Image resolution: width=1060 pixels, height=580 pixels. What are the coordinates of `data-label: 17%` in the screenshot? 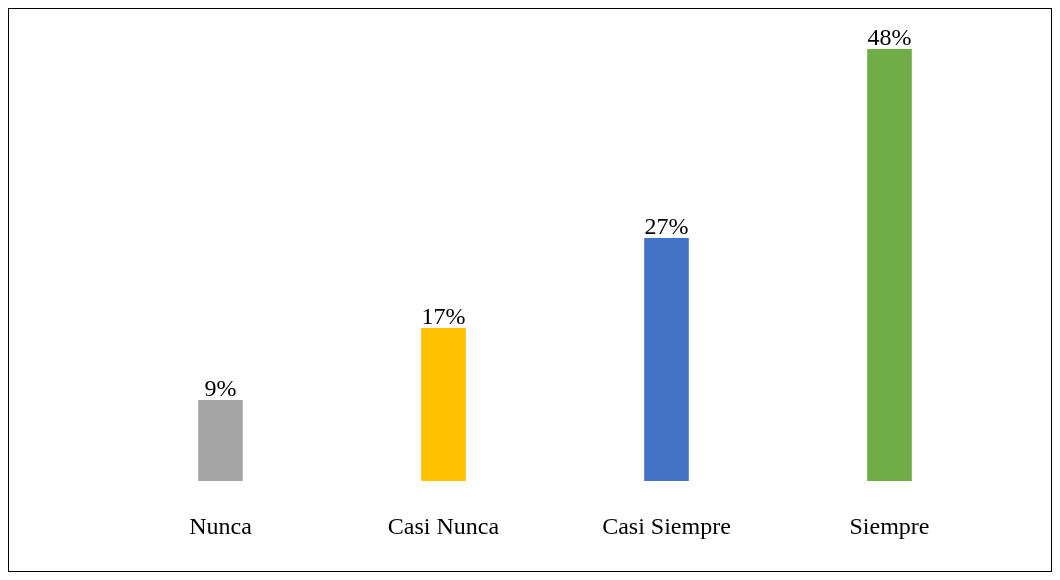 It's located at (443, 316).